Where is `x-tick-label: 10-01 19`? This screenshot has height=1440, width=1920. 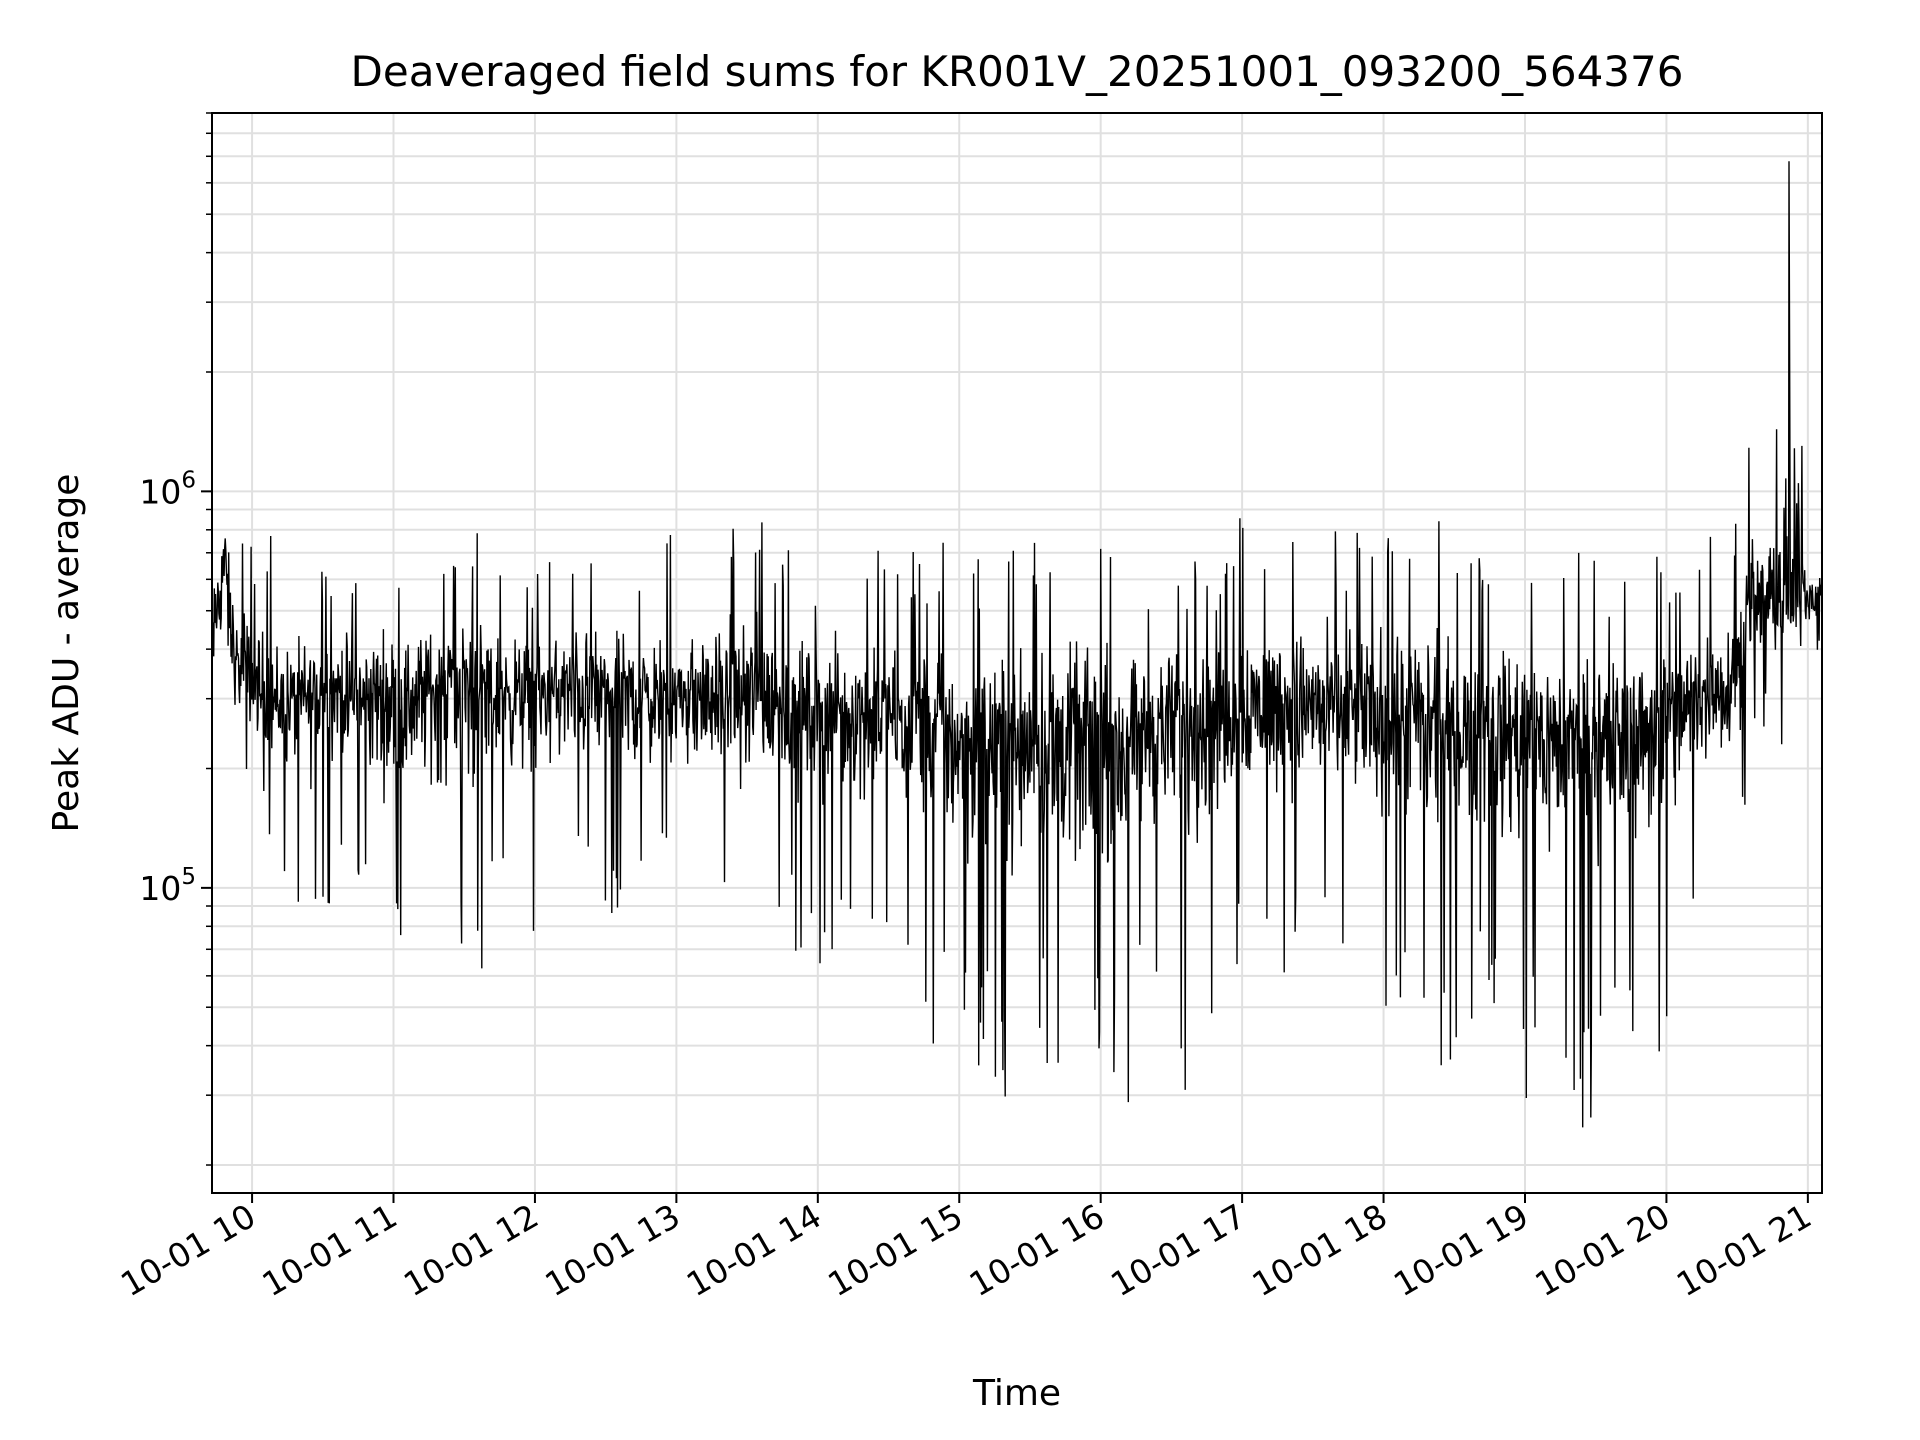
x-tick-label: 10-01 19 is located at coordinates (1461, 1250).